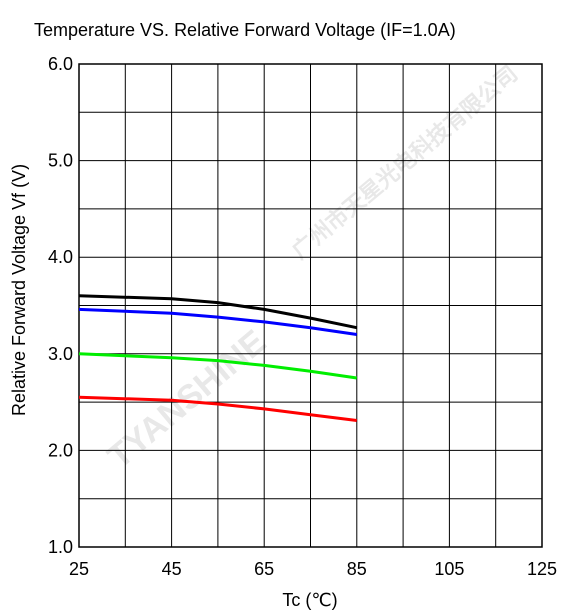  What do you see at coordinates (313, 569) in the screenshot?
I see `x-tick-labels: 25 45 65 85 105 125` at bounding box center [313, 569].